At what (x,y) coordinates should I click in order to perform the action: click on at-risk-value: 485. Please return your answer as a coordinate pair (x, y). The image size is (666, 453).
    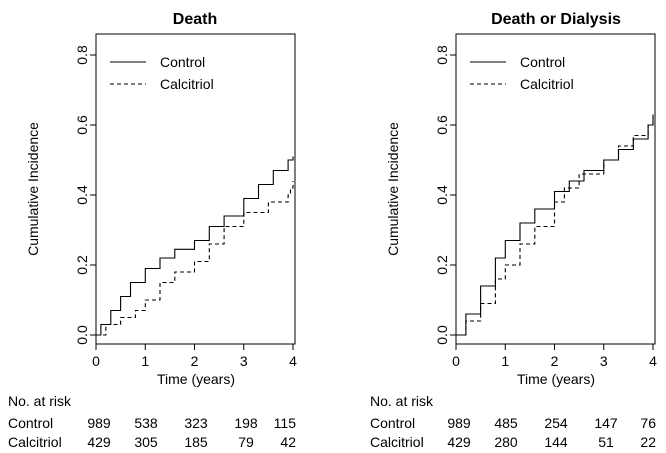
    Looking at the image, I should click on (506, 423).